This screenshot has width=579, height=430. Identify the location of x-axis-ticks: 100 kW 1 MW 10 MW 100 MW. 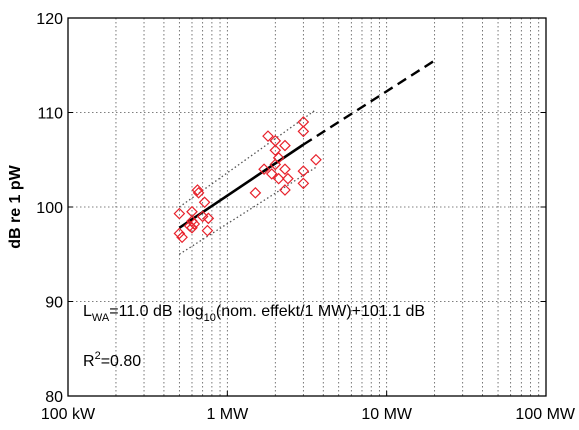
(308, 407).